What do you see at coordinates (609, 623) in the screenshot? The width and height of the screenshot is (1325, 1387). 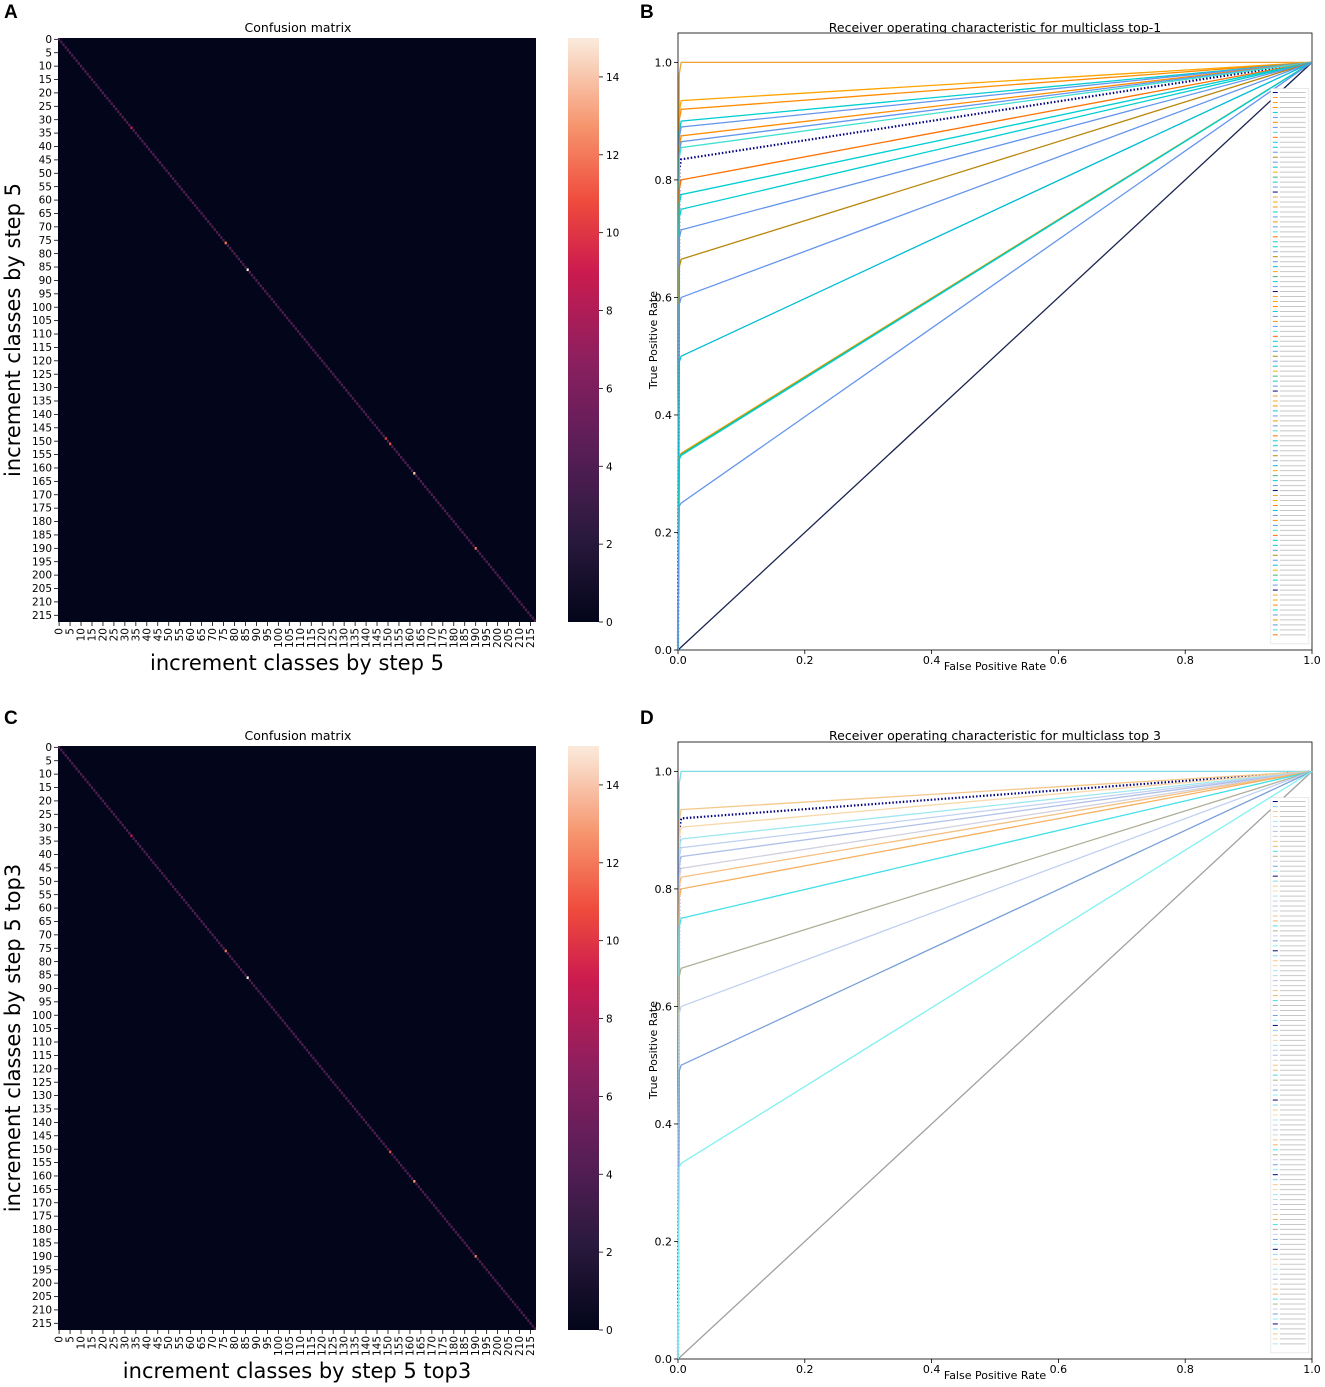 I see `colorbar-tick-label: 0` at bounding box center [609, 623].